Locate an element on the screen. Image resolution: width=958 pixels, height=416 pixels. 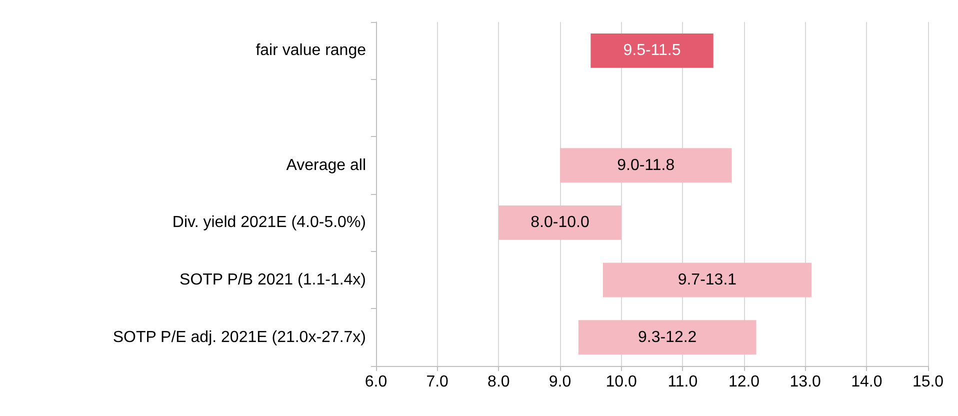
y-tick-label: SOTP P/E adj. 2021E (21.0x-27.7x) is located at coordinates (239, 337).